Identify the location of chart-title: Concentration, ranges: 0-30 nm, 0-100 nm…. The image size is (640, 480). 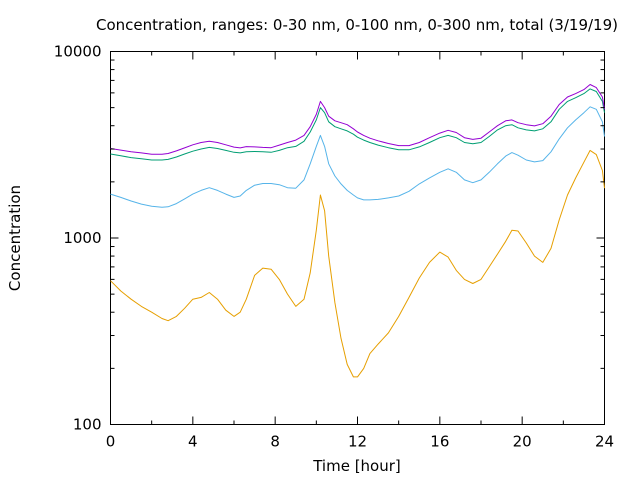
(357, 25).